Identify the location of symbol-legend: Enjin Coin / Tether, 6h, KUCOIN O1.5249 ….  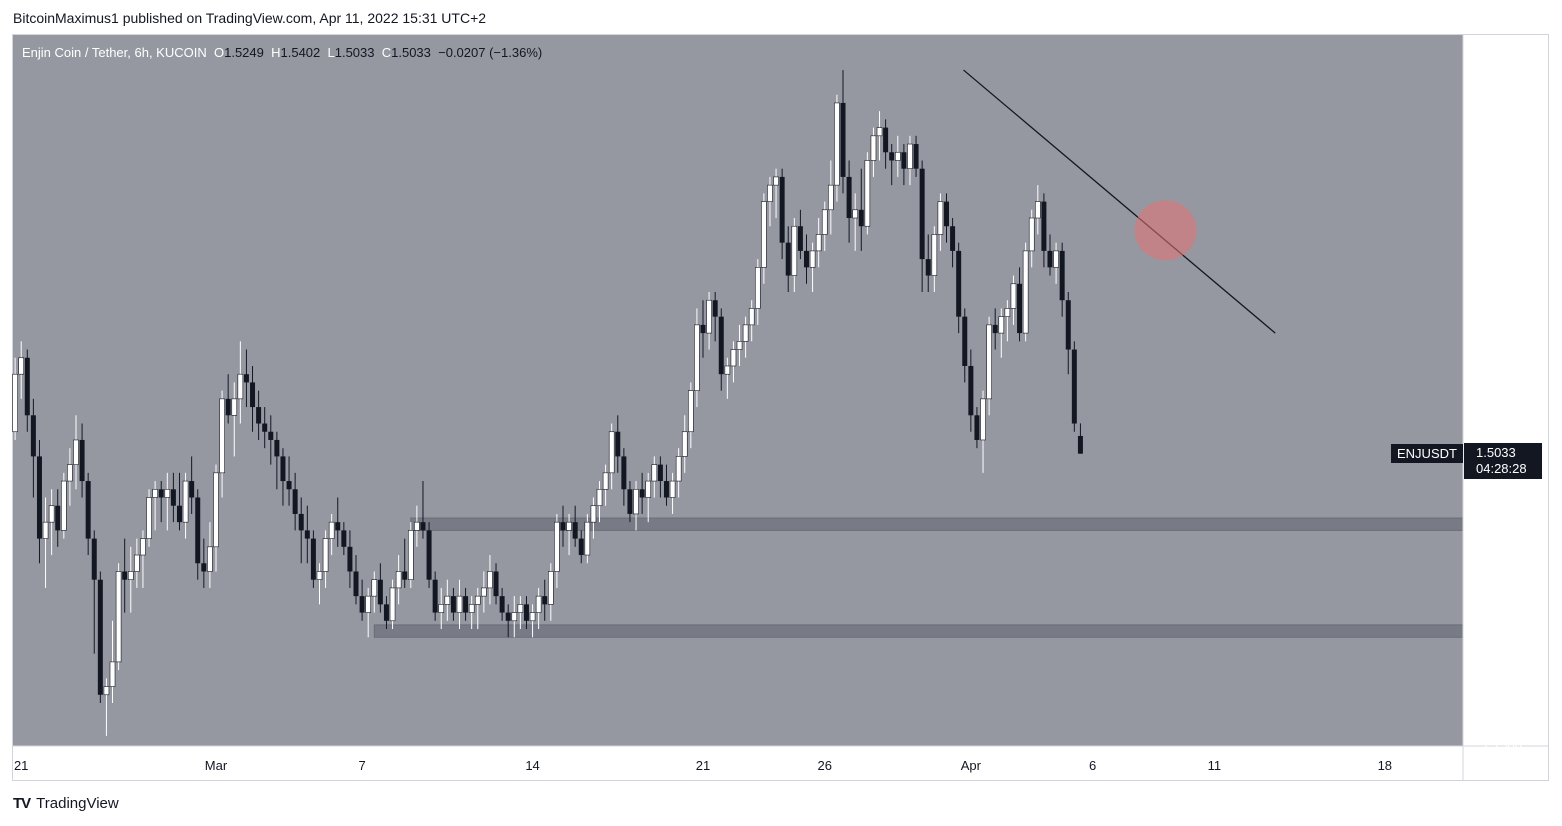
(282, 52).